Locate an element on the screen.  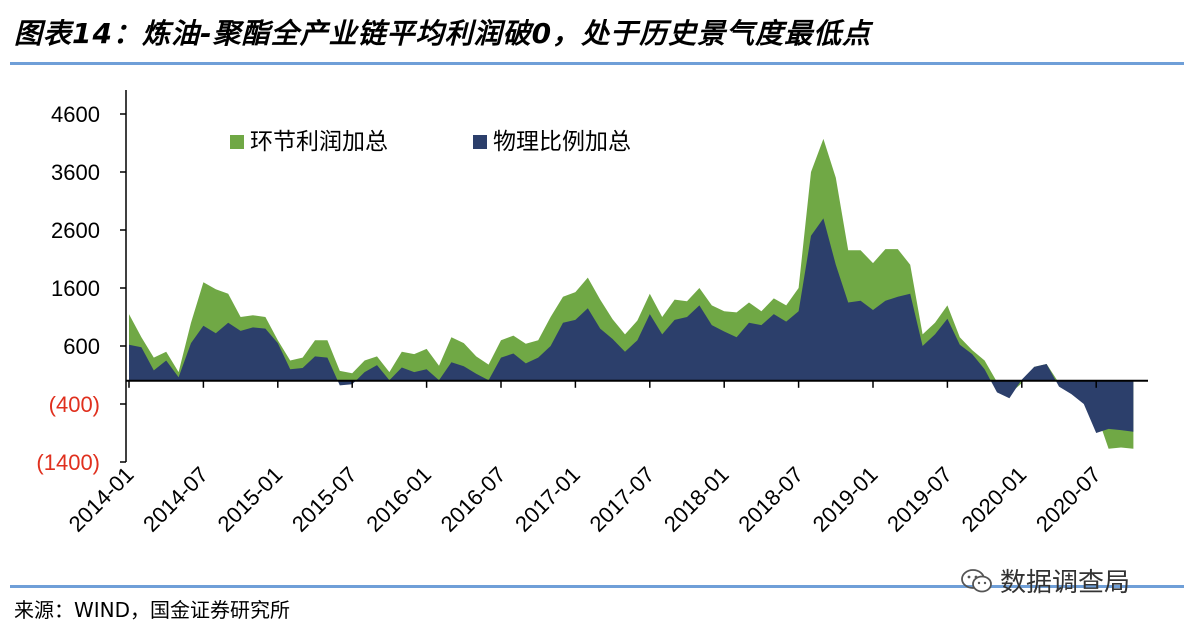
x-tick-label-7: 2017-07 is located at coordinates (622, 499).